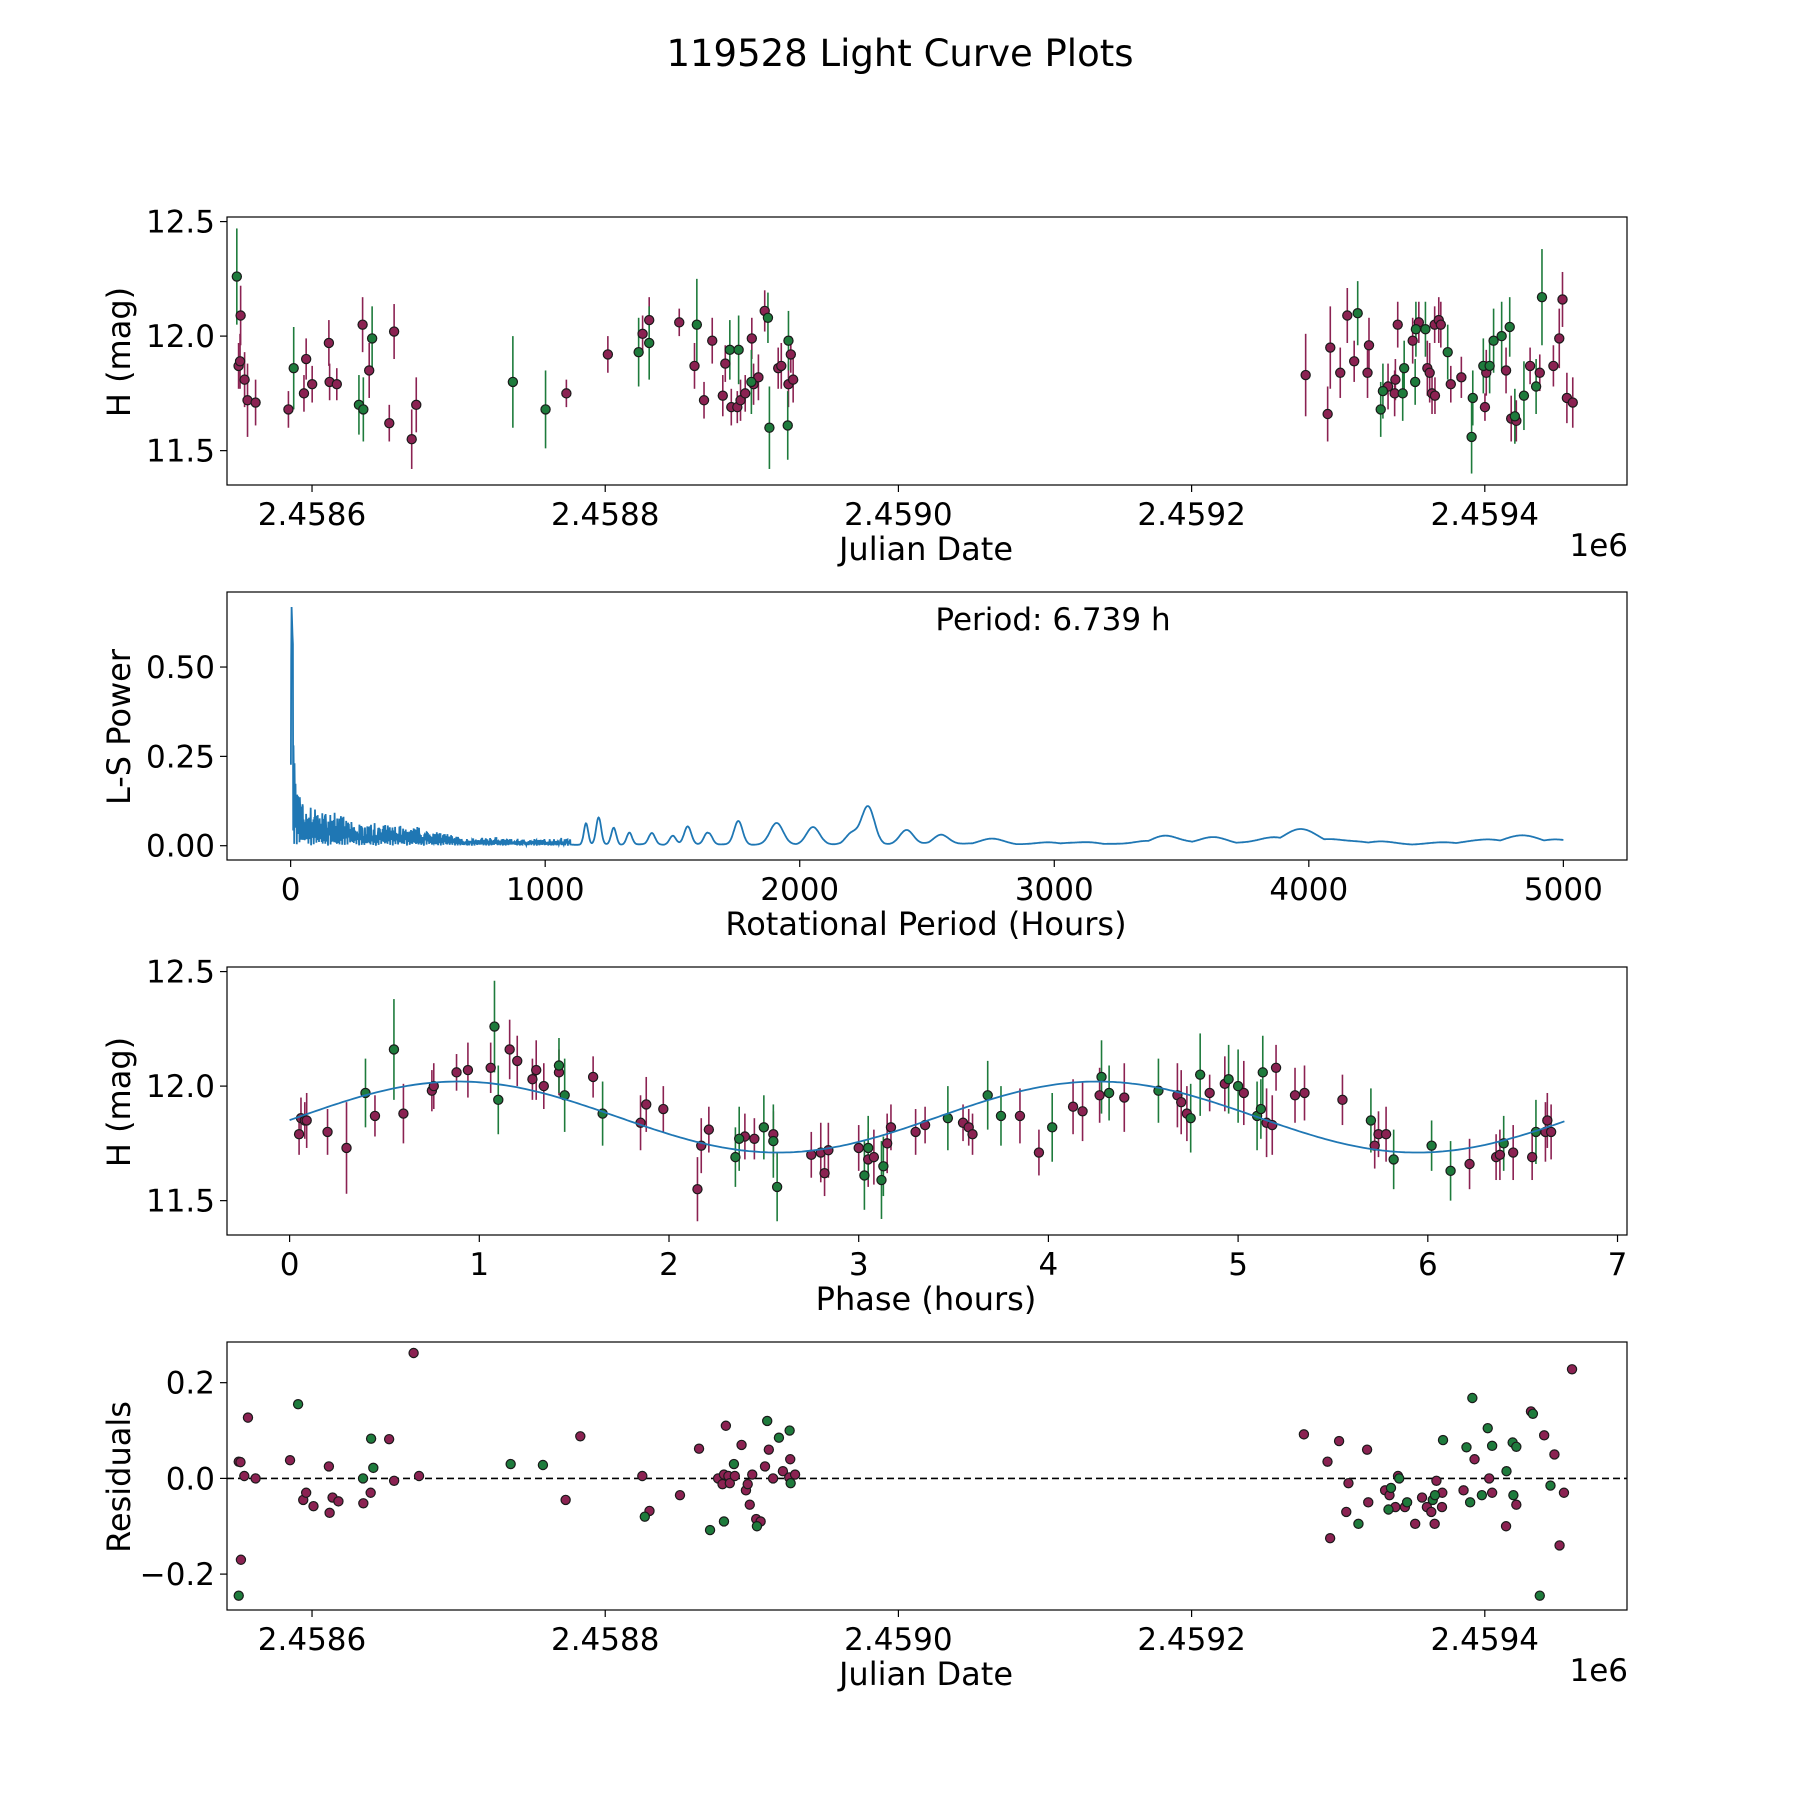 The height and width of the screenshot is (1800, 1800). What do you see at coordinates (180, 973) in the screenshot?
I see `phased-curve-ytick-label: 12.5` at bounding box center [180, 973].